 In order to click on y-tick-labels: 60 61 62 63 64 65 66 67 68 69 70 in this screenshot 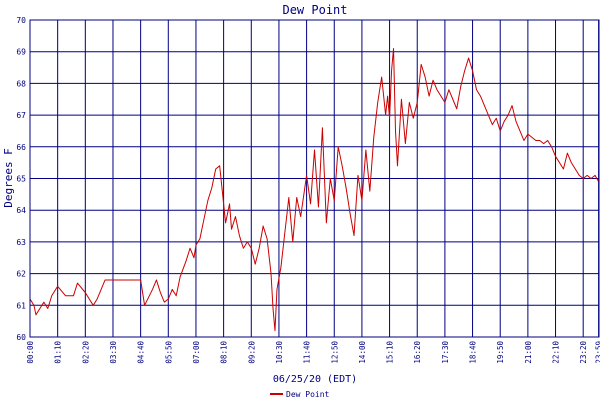, I will do `click(21, 179)`.